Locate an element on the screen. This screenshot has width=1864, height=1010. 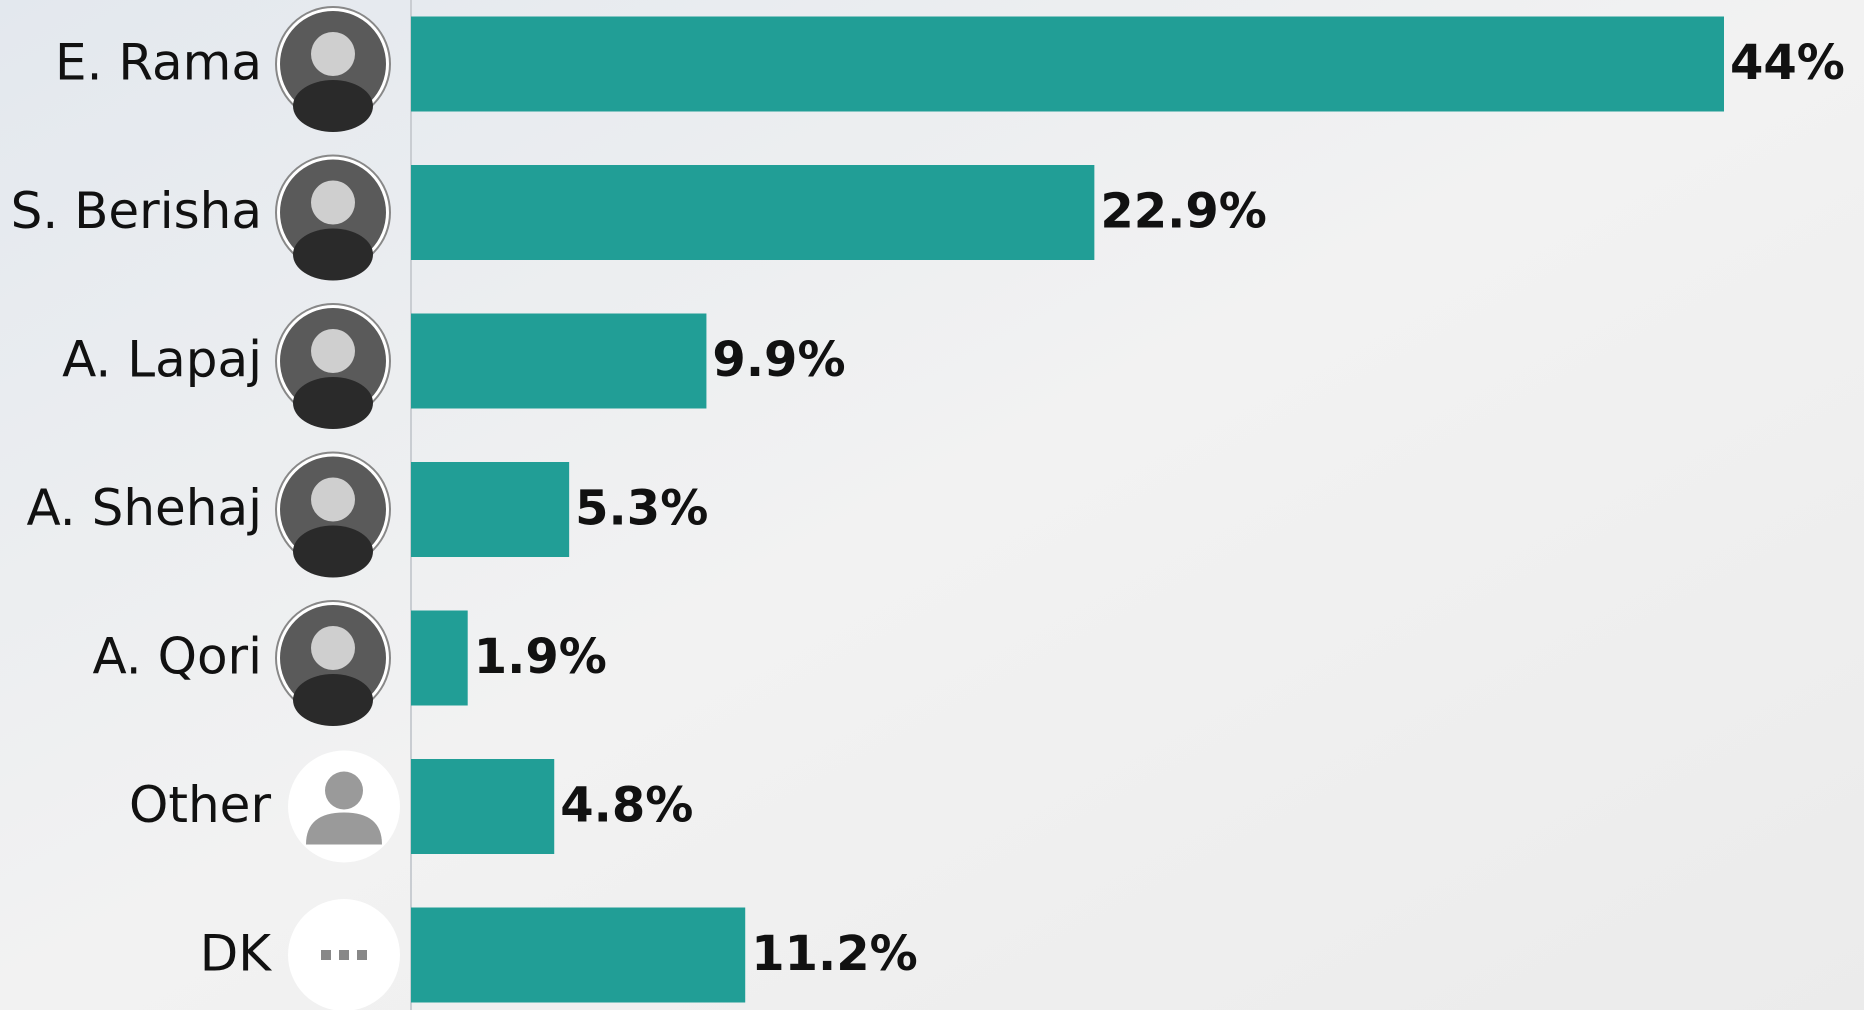
category-label: S. Berisha is located at coordinates (136, 211).